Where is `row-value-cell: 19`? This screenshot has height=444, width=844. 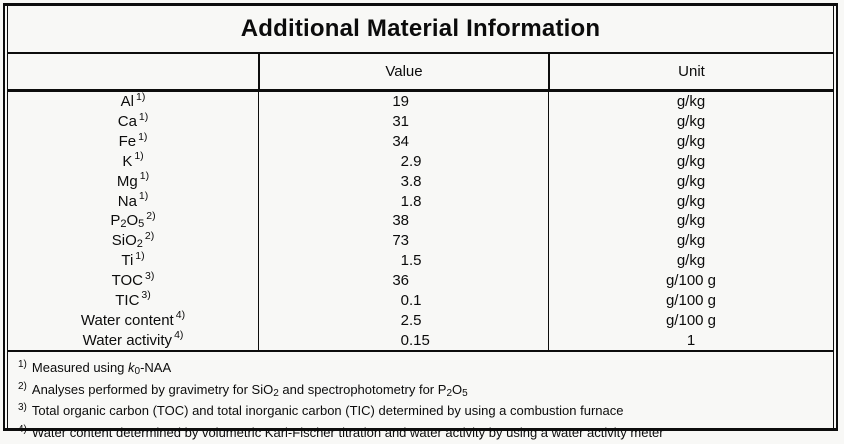 row-value-cell: 19 is located at coordinates (403, 102).